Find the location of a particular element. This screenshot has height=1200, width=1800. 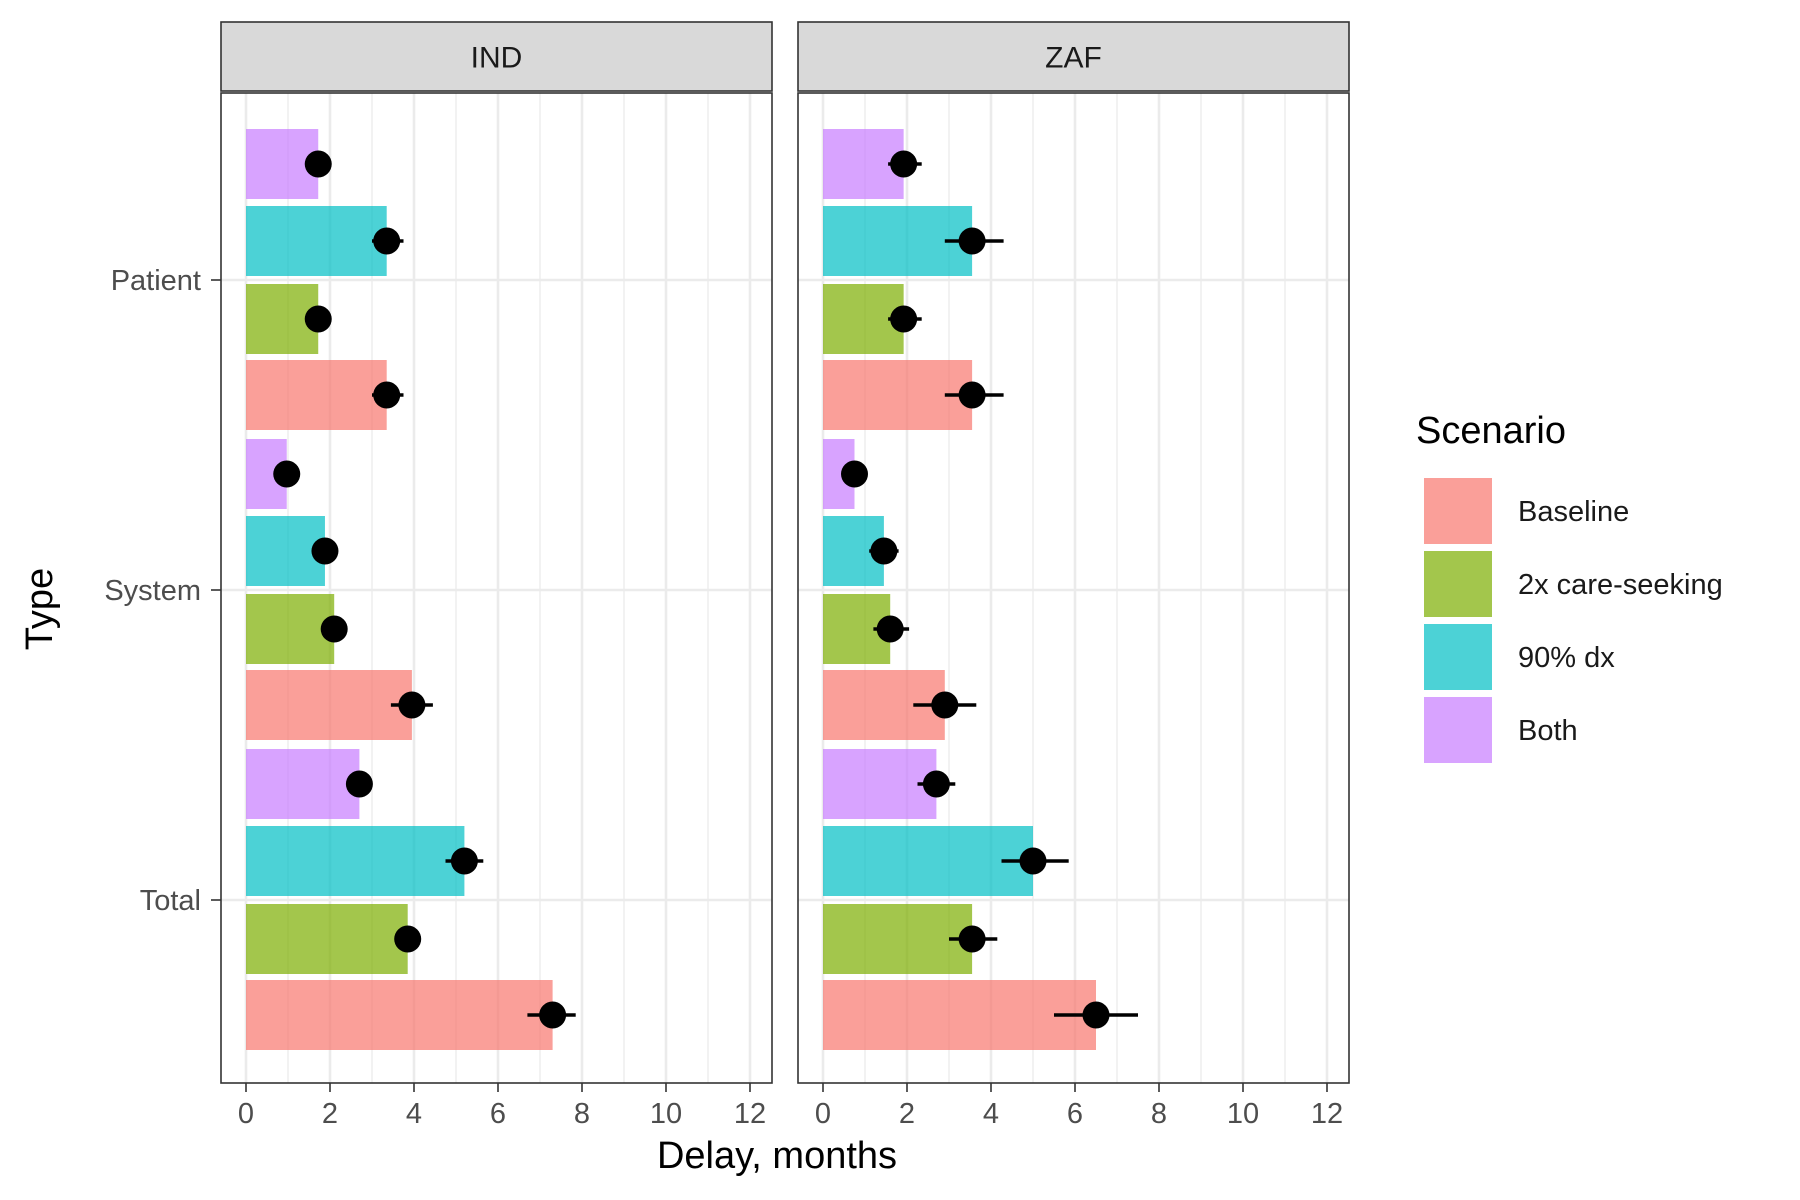

bar-2x-care-seeking-system is located at coordinates (290, 629).